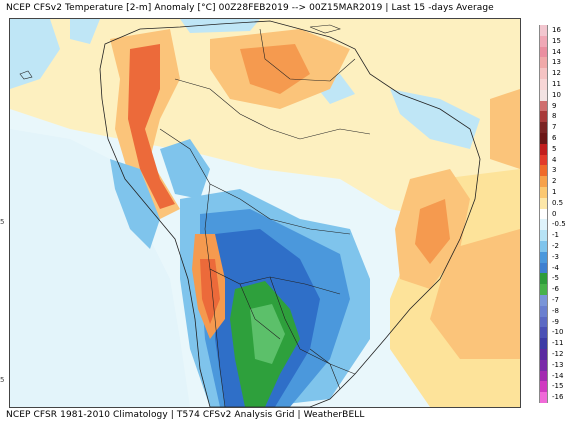 The height and width of the screenshot is (425, 567). What do you see at coordinates (558, 354) in the screenshot?
I see `color-scale-label: -12` at bounding box center [558, 354].